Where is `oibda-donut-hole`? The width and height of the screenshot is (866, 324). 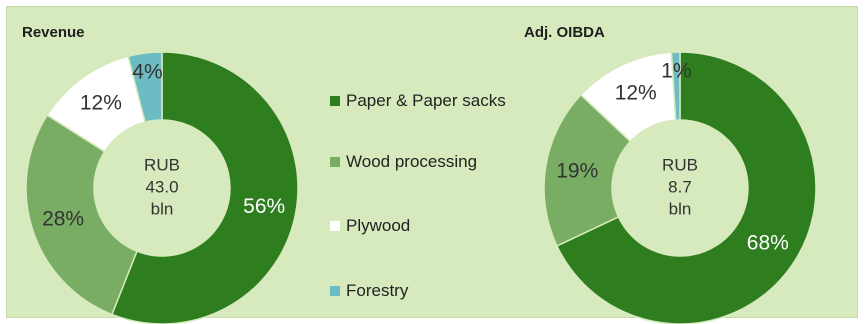 oibda-donut-hole is located at coordinates (680, 188).